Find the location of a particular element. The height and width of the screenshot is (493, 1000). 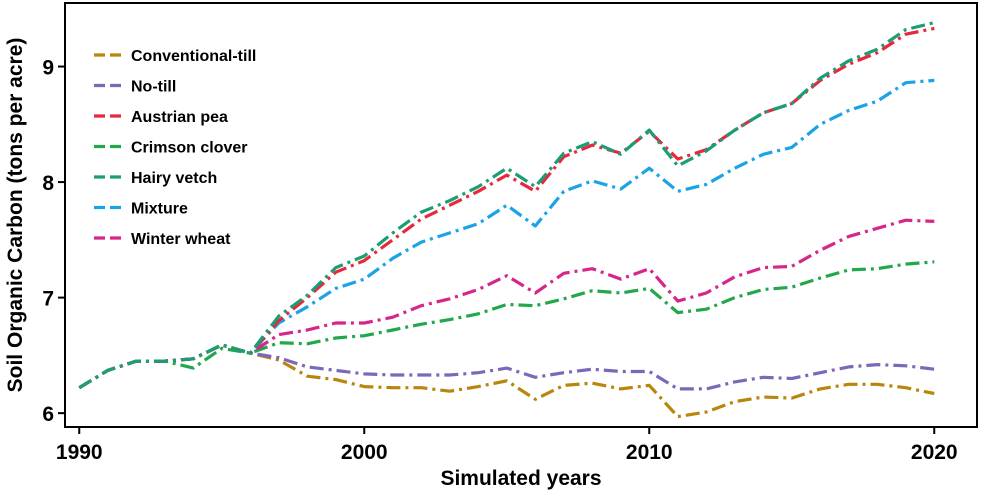

legend-label: Hairy vetch is located at coordinates (174, 178).